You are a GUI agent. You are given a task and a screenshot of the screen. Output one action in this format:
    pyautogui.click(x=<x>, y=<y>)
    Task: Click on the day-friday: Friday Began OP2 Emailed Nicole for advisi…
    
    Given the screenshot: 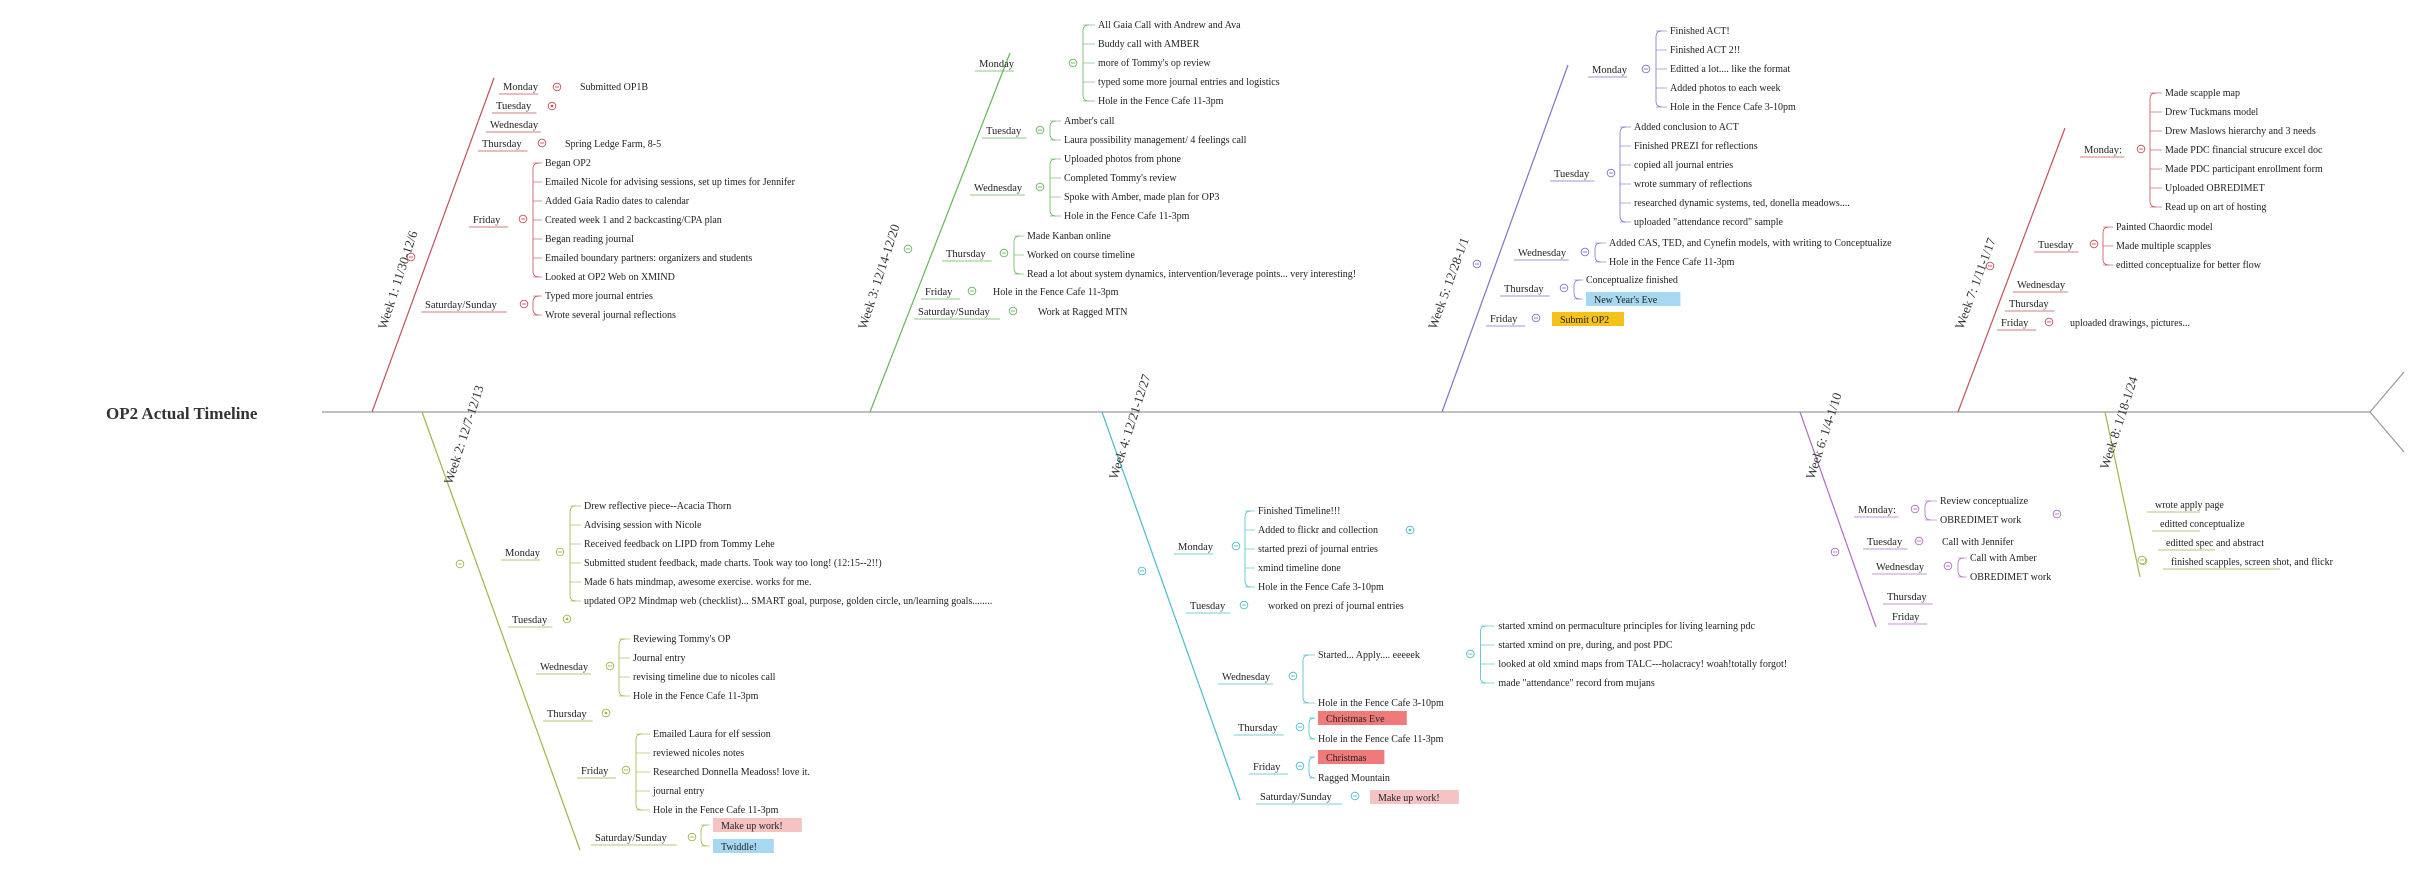 What is the action you would take?
    pyautogui.click(x=632, y=220)
    